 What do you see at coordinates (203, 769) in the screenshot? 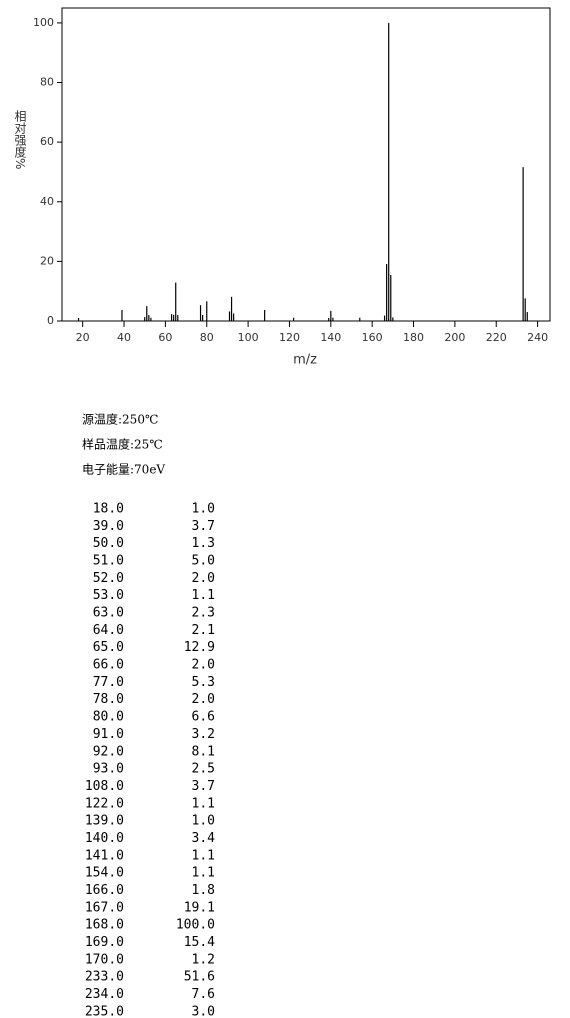
I see `intensity-cell: 2.5` at bounding box center [203, 769].